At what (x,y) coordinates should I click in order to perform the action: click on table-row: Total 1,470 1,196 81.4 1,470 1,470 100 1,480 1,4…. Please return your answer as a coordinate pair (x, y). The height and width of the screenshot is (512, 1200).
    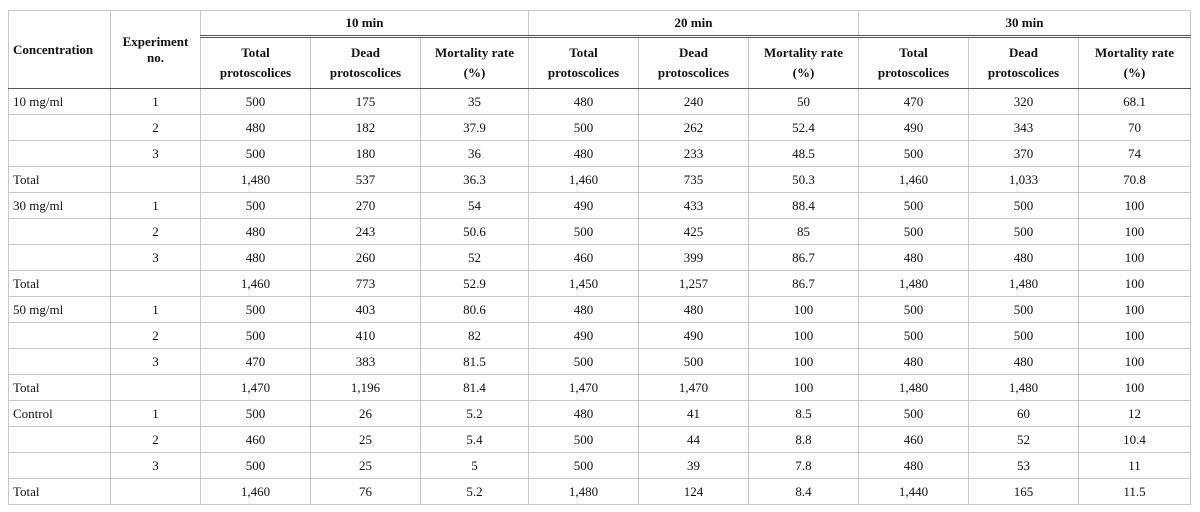
    Looking at the image, I should click on (599, 387).